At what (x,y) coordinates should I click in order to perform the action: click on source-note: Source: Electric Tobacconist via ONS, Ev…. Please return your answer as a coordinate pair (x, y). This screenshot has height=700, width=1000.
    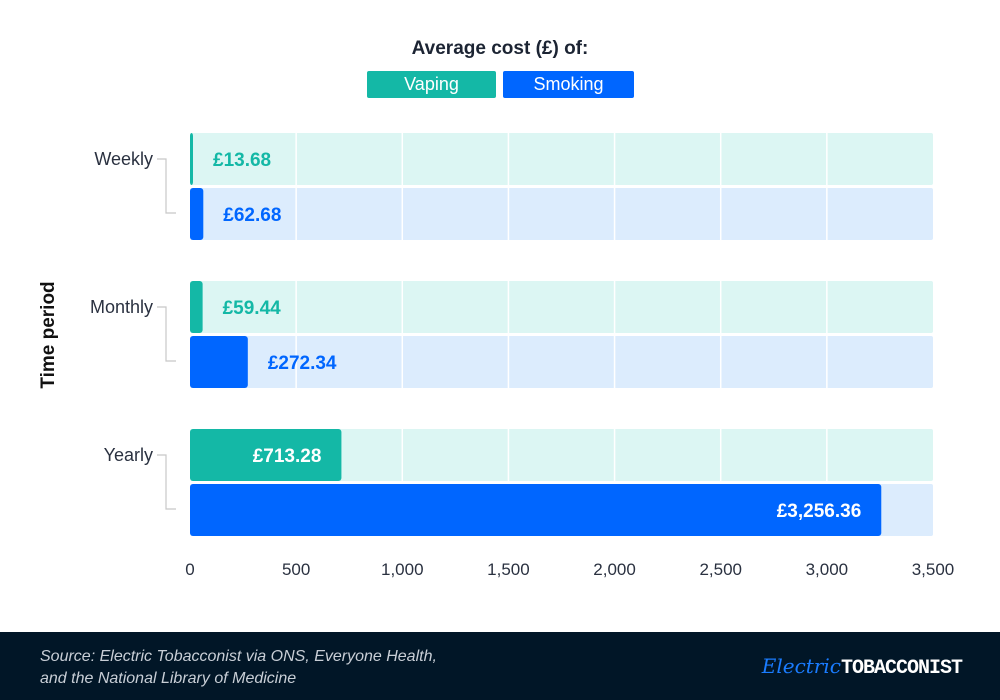
    Looking at the image, I should click on (300, 668).